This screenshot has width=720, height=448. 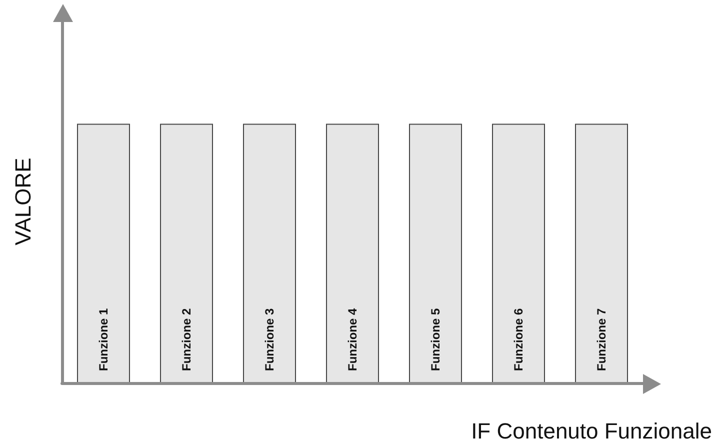 What do you see at coordinates (187, 339) in the screenshot?
I see `x-tick-label: Funzione 2` at bounding box center [187, 339].